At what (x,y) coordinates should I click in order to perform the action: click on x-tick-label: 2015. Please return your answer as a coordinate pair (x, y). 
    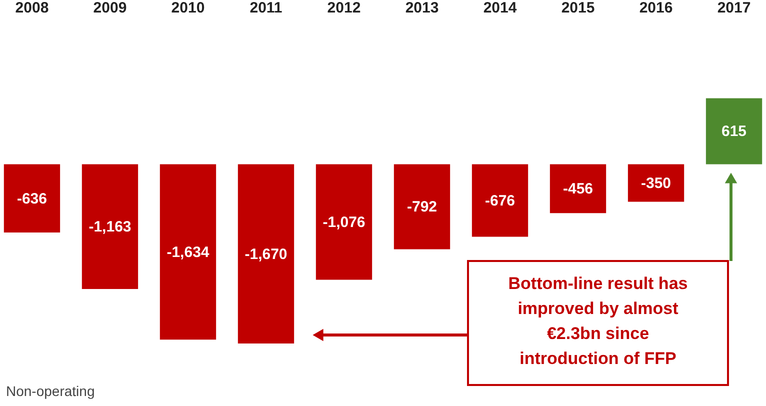
    Looking at the image, I should click on (578, 8).